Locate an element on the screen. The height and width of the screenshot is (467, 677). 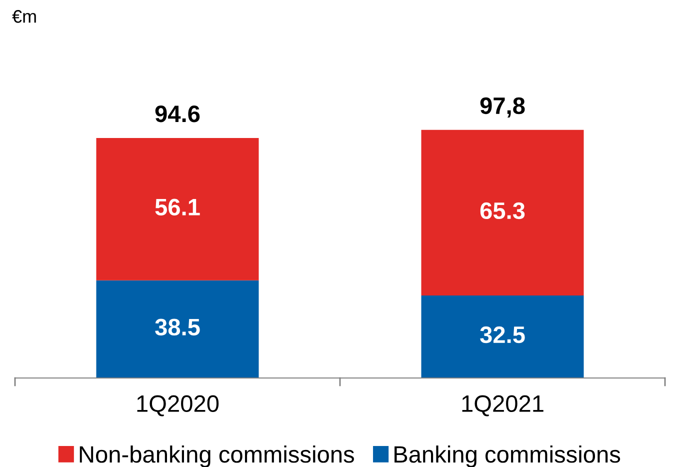
text: €m is located at coordinates (24, 16).